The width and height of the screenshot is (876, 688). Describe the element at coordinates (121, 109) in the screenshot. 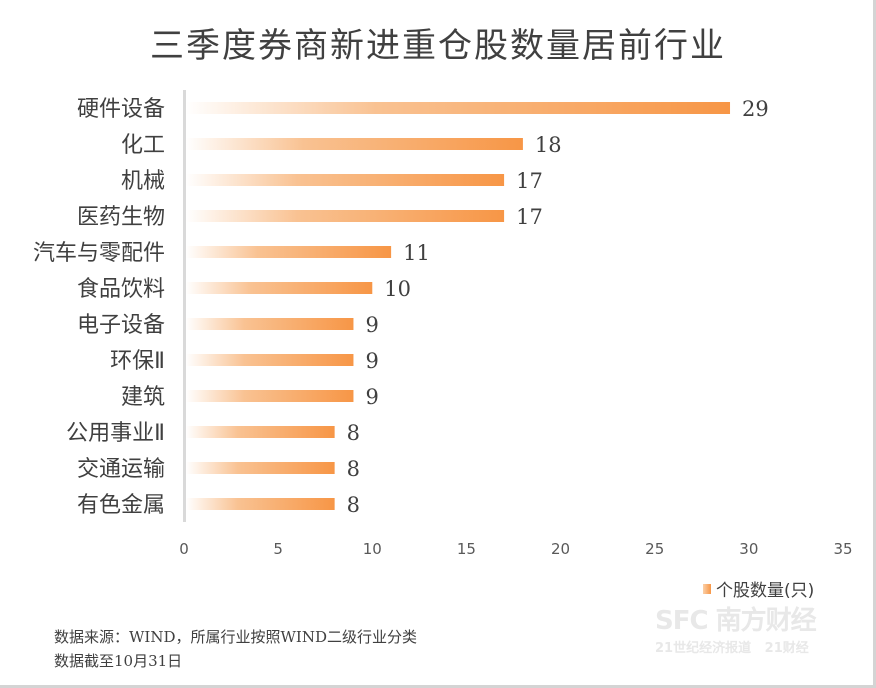

I see `category-label: 硬件设备` at that location.